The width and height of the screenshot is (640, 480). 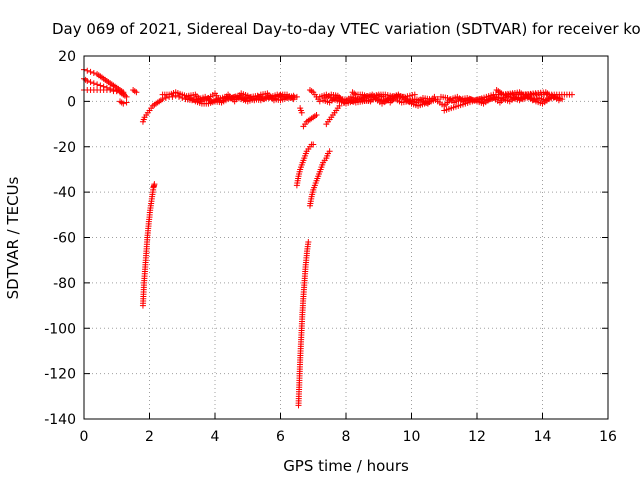 I want to click on x-tick-label: 14, so click(x=543, y=437).